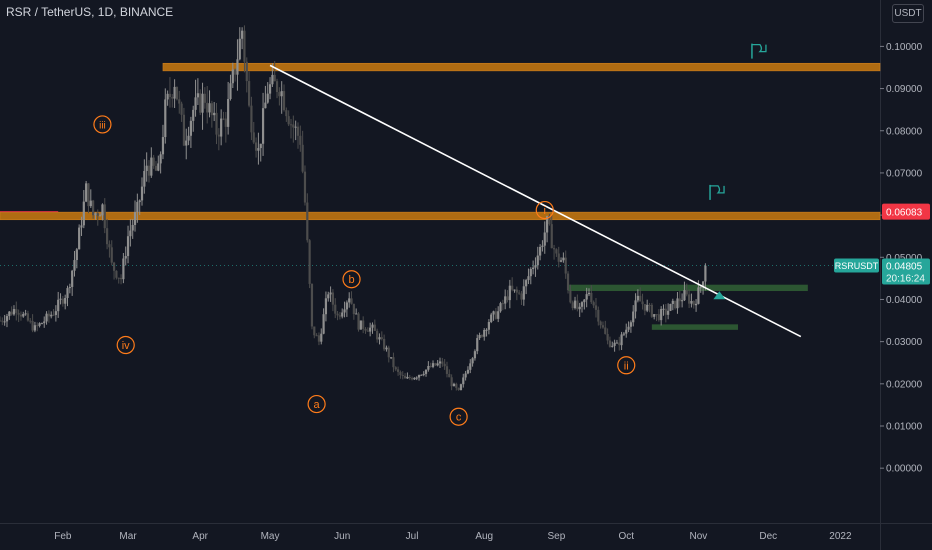  I want to click on wave-label-b: b, so click(351, 279).